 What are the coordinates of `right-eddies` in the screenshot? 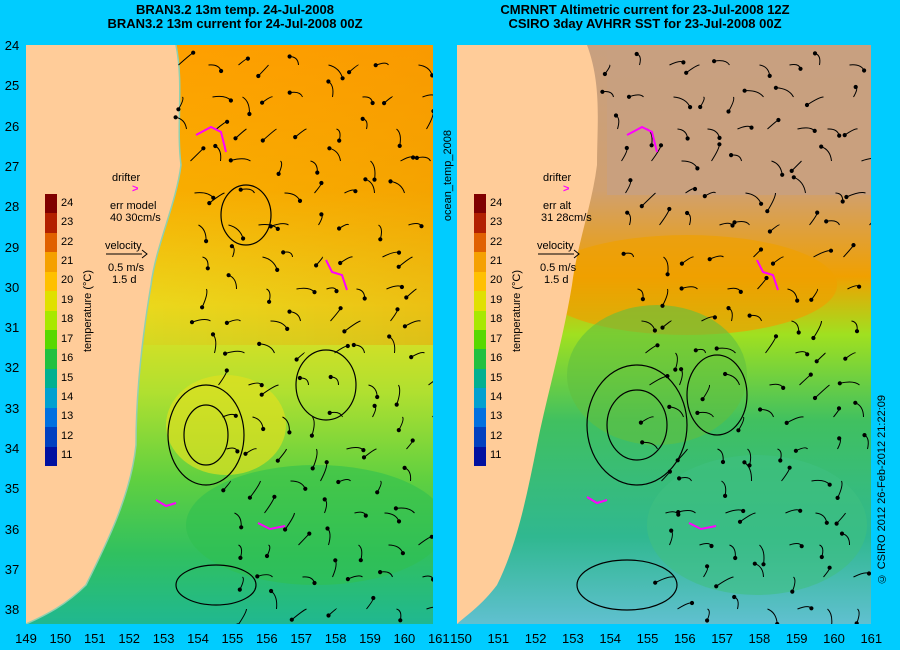 It's located at (662, 482).